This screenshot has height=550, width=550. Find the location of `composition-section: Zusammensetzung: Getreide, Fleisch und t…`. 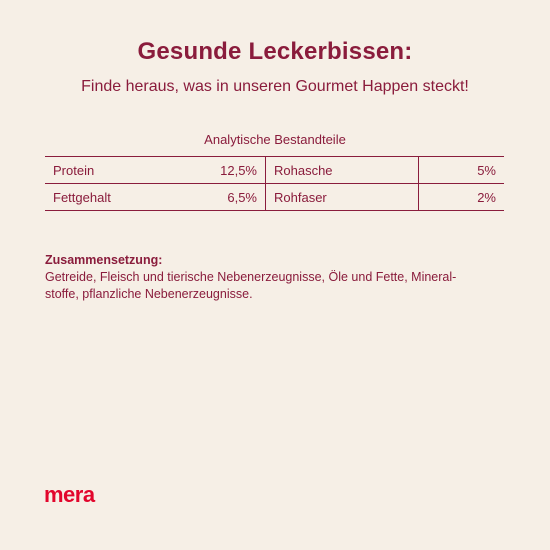

composition-section: Zusammensetzung: Getreide, Fleisch und t… is located at coordinates (280, 277).